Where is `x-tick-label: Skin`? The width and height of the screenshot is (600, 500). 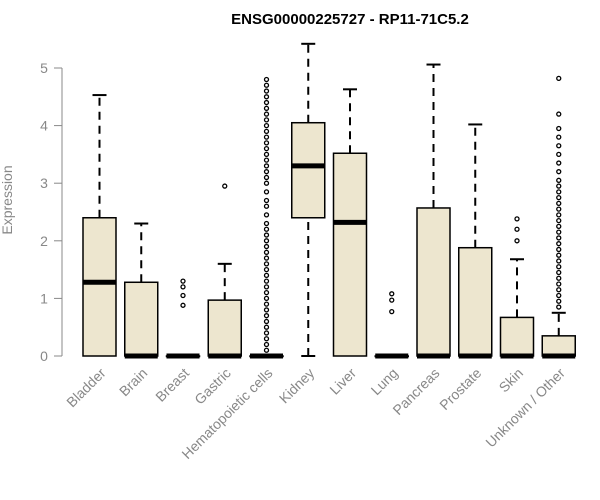
x-tick-label: Skin is located at coordinates (511, 380).